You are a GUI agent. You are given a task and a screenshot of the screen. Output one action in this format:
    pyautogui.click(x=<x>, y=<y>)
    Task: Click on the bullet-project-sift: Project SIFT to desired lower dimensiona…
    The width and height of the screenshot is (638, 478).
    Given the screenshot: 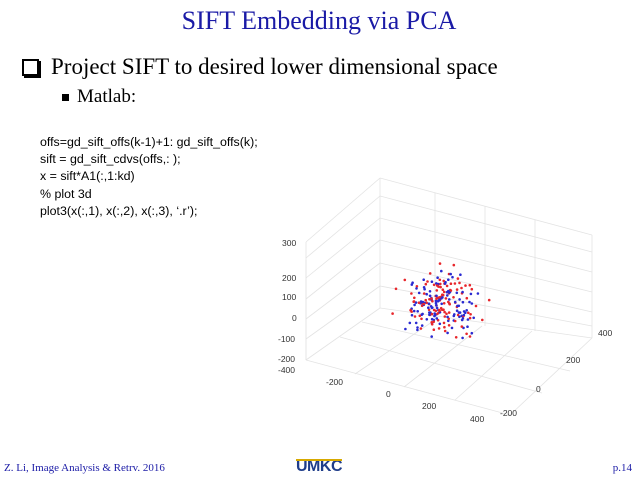 What is the action you would take?
    pyautogui.click(x=260, y=67)
    